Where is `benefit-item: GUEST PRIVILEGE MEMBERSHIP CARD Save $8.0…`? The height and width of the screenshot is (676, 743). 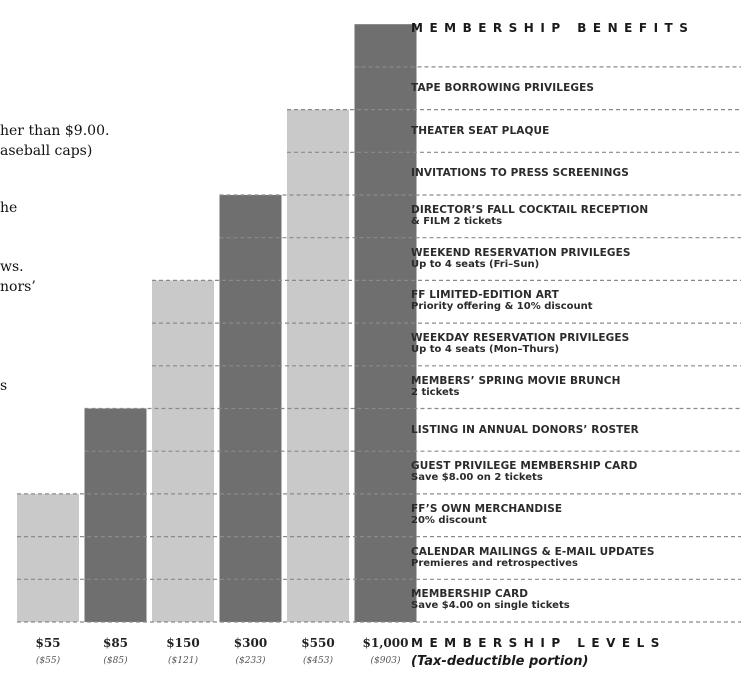
benefit-item: GUEST PRIVILEGE MEMBERSHIP CARD Save $8.0… is located at coordinates (576, 471).